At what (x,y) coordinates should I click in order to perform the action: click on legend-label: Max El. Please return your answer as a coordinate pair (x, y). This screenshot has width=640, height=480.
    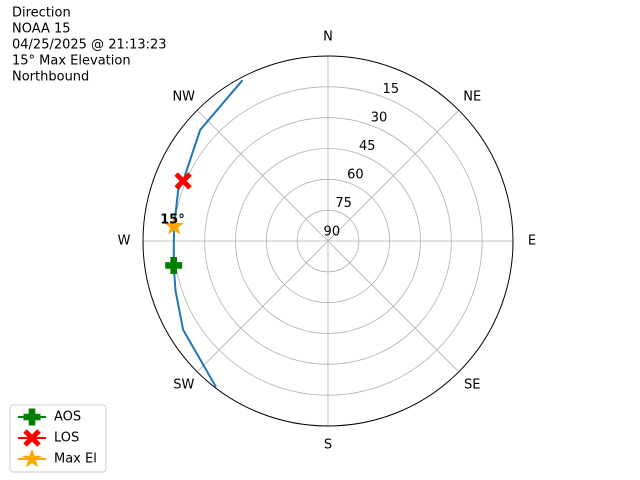
    Looking at the image, I should click on (75, 459).